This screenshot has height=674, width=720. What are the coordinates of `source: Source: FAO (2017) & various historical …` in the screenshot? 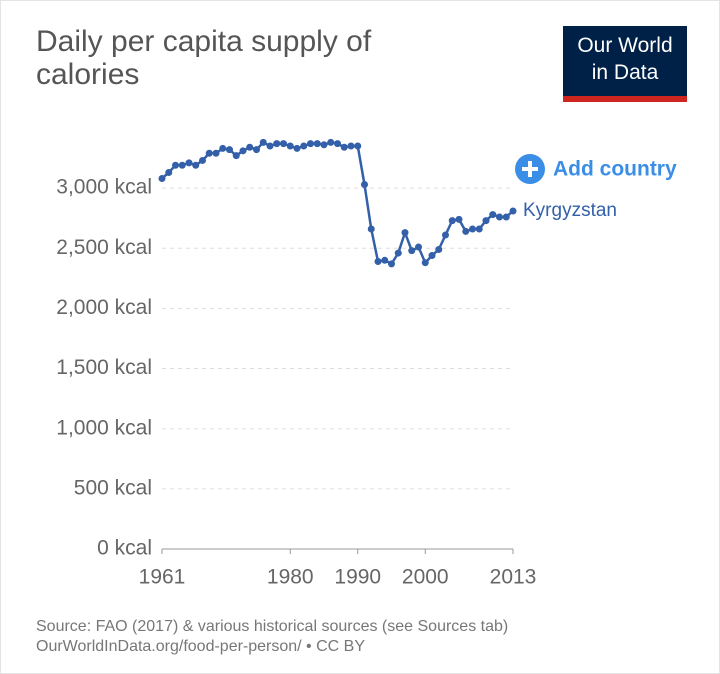 It's located at (272, 637).